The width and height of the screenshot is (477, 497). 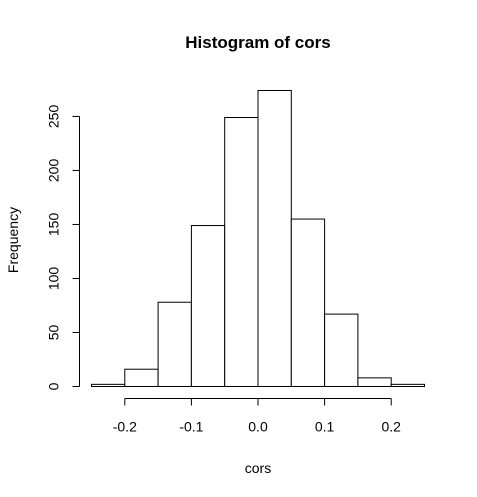 I want to click on x-tick-label: -0.2, so click(x=125, y=427).